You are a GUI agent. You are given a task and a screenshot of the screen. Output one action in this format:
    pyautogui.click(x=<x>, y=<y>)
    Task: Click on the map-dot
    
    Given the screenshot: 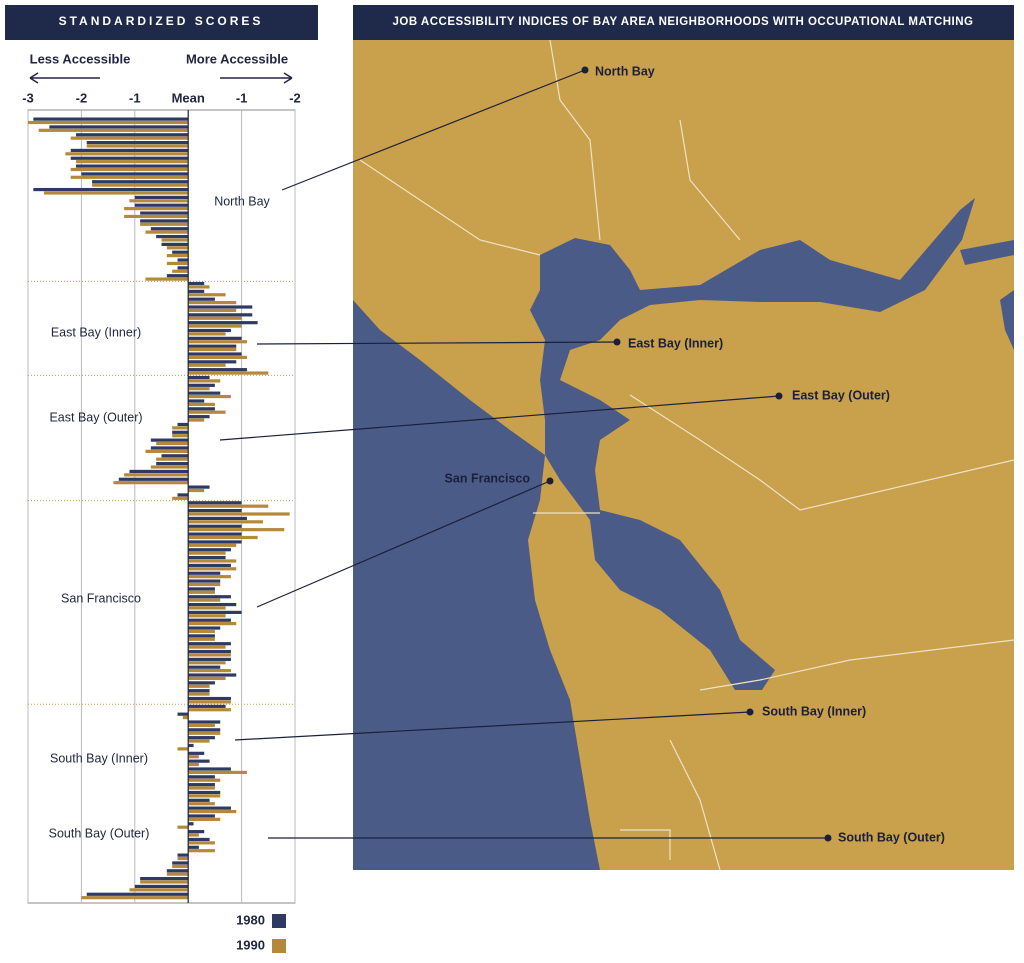 What is the action you would take?
    pyautogui.click(x=617, y=342)
    